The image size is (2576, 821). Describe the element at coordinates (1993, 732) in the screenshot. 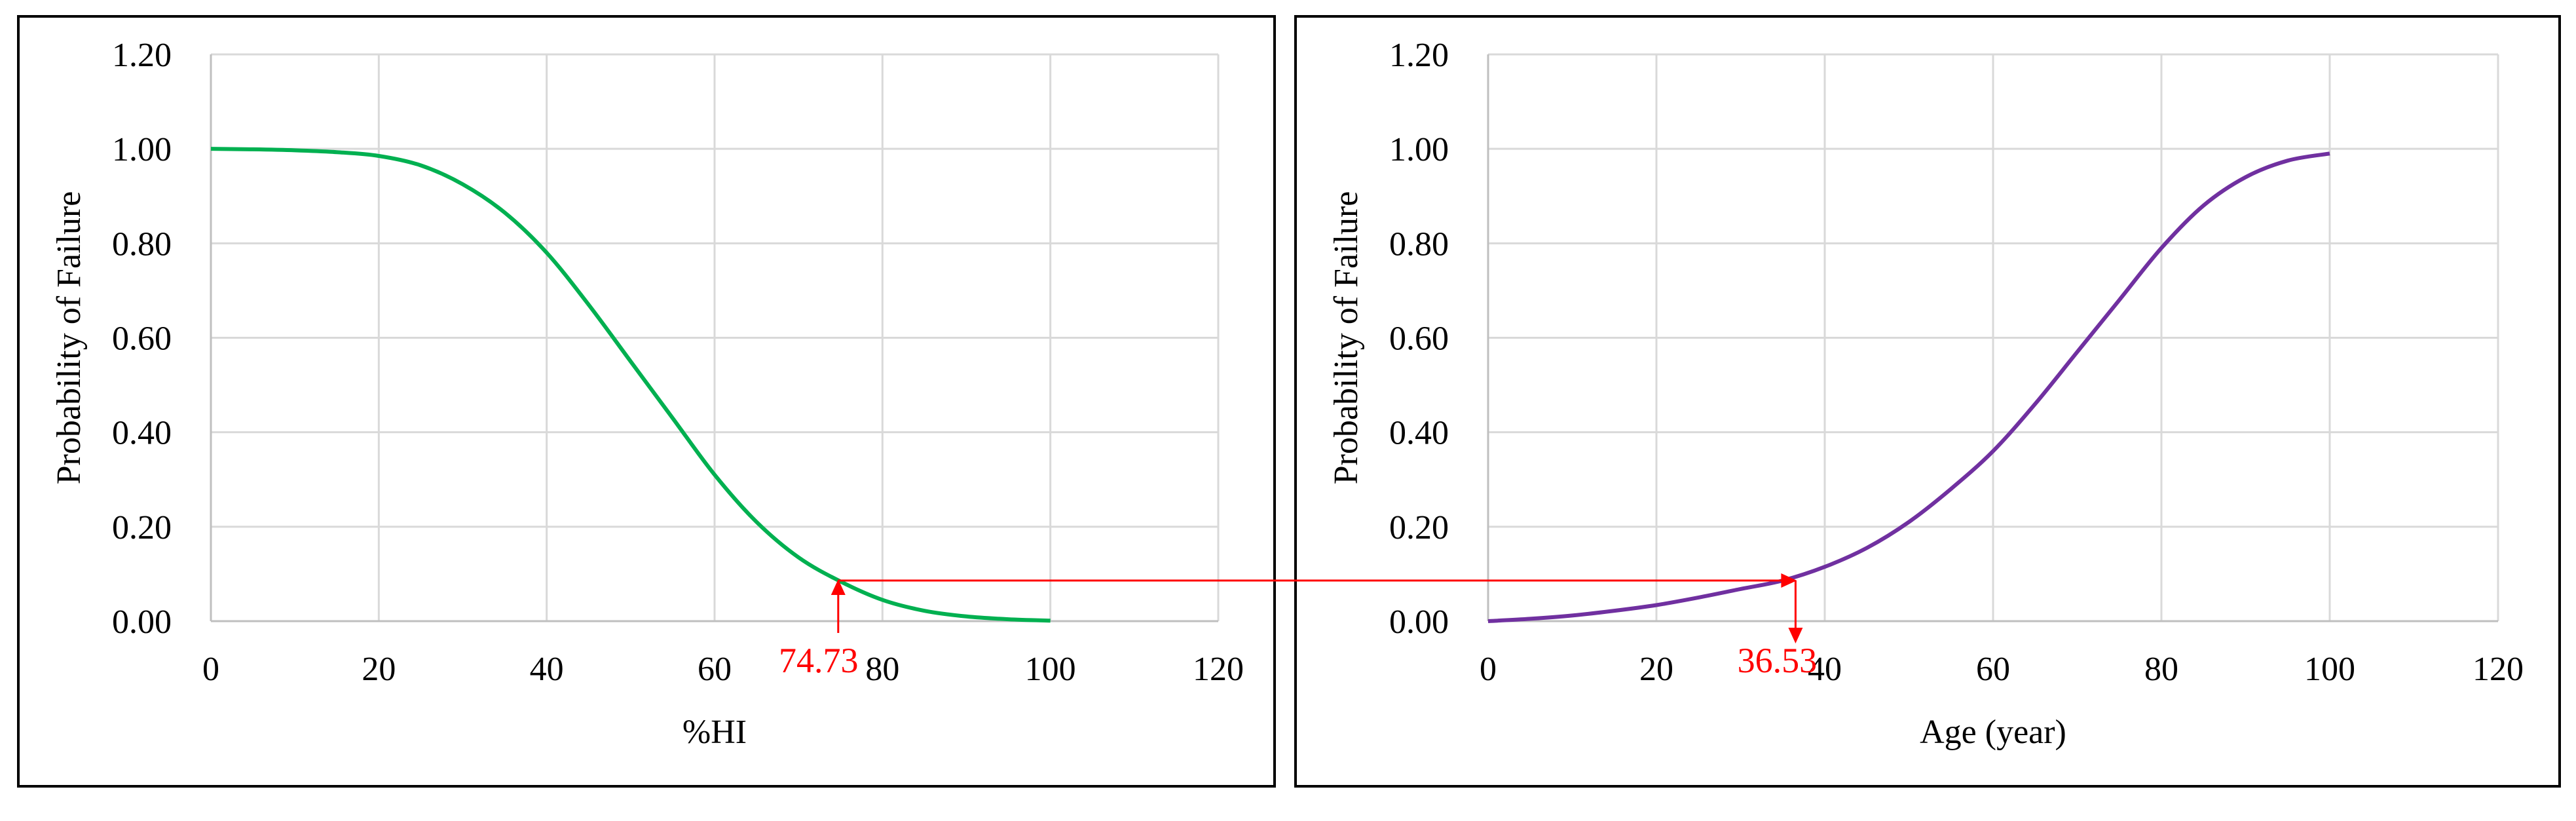

I see `right-chart-x-axis-label: Age (year)` at that location.